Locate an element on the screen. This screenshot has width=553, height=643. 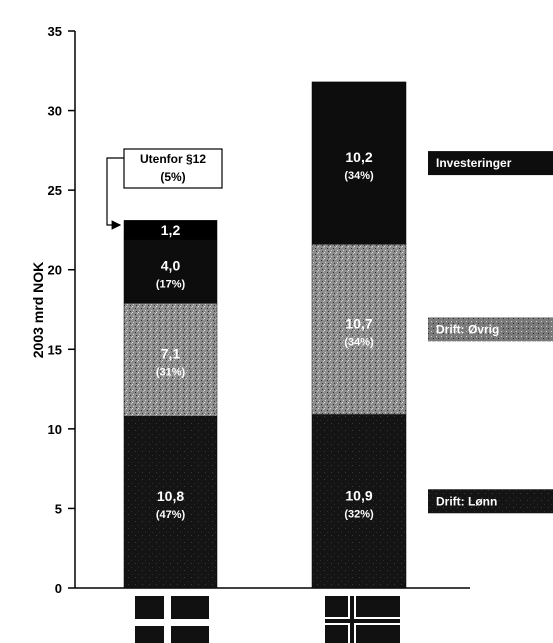
flag-icon-solid is located at coordinates (172, 619).